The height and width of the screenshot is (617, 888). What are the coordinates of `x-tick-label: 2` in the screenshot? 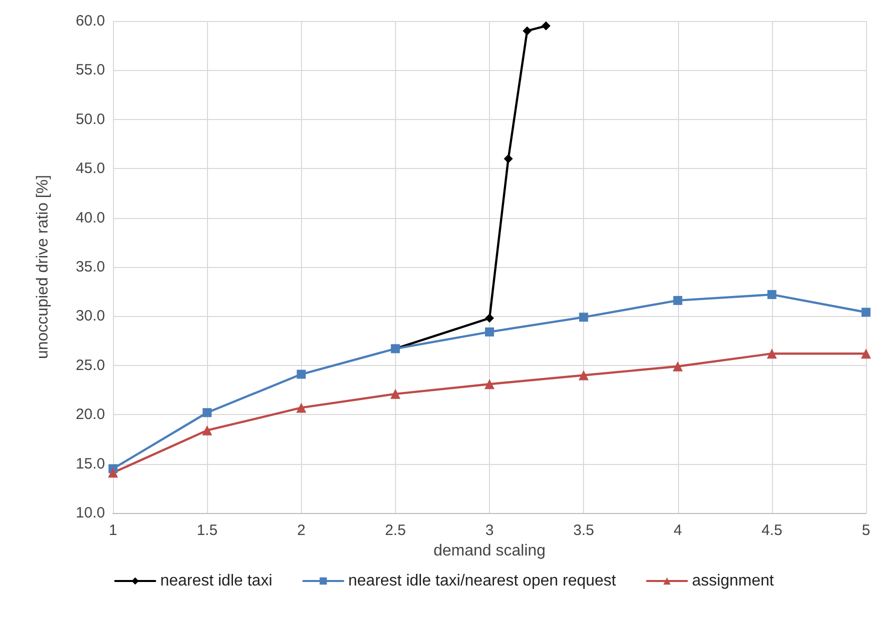 It's located at (301, 530).